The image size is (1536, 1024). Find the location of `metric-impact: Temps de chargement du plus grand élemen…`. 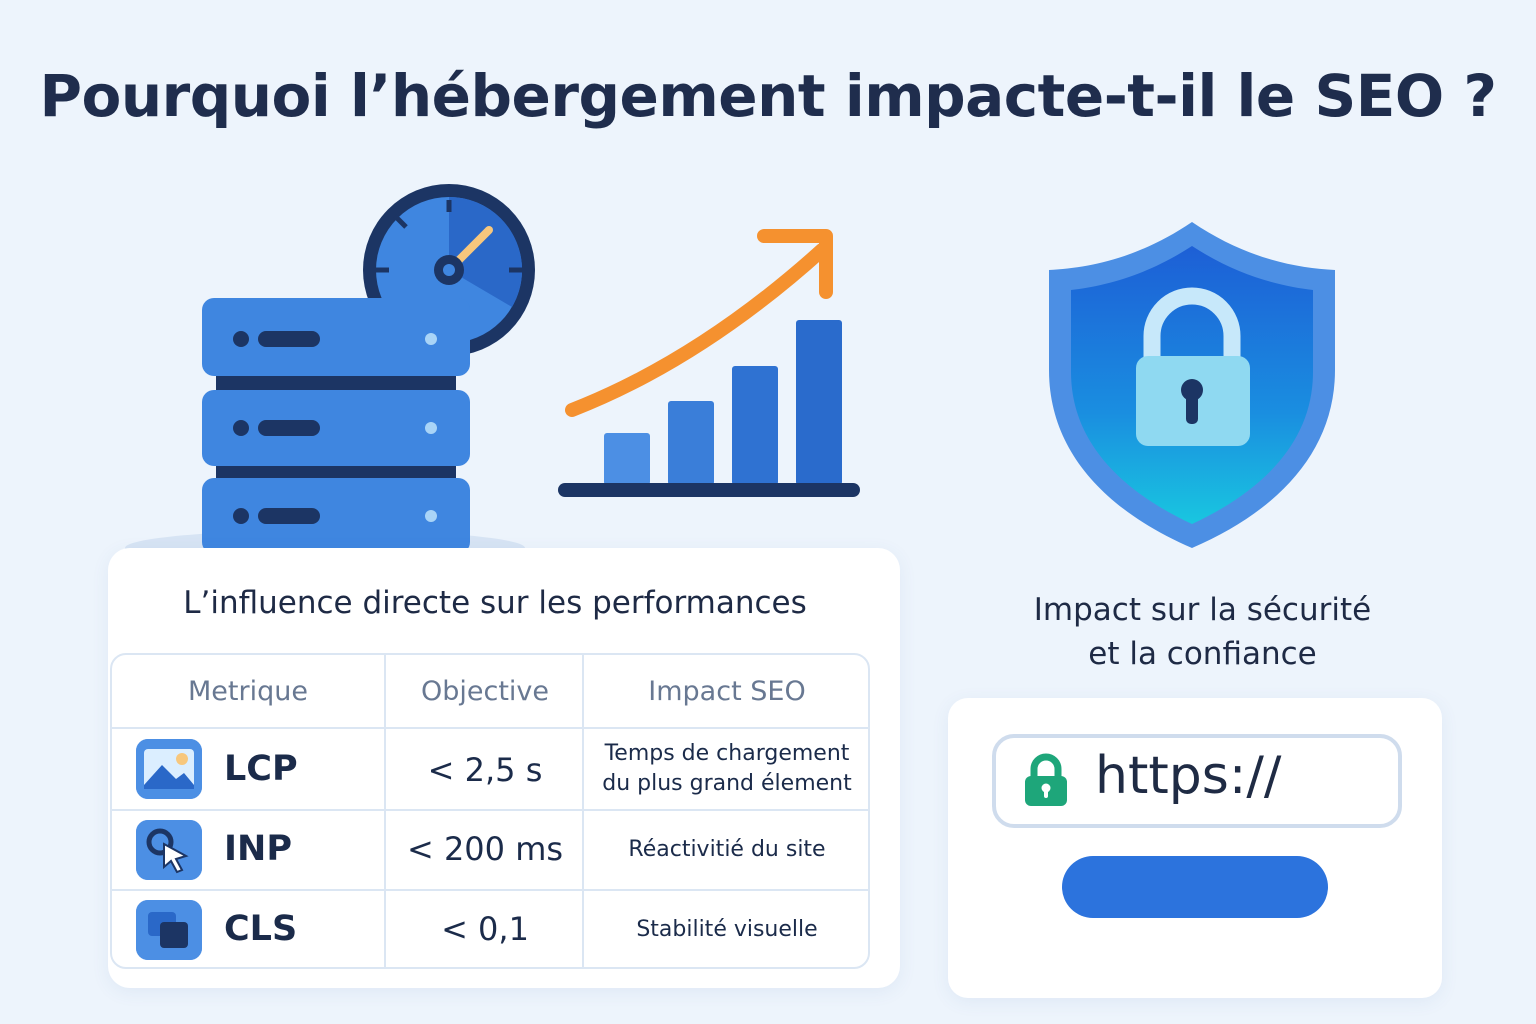

metric-impact: Temps de chargement du plus grand élemen… is located at coordinates (726, 769).